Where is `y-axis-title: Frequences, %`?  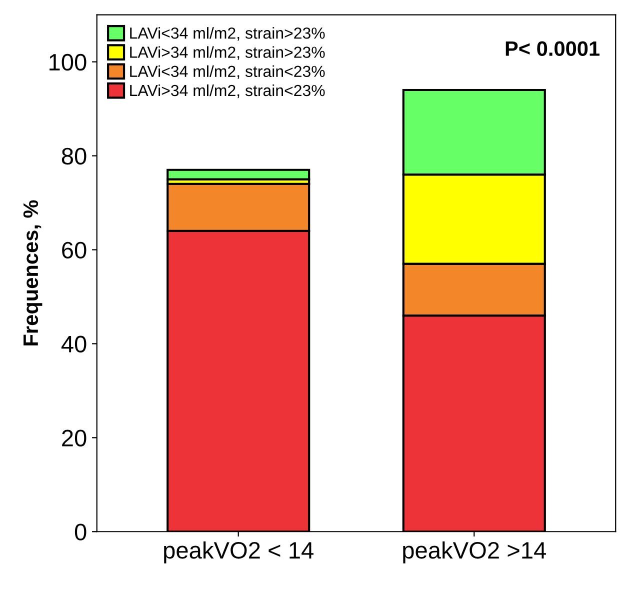
y-axis-title: Frequences, % is located at coordinates (32, 273).